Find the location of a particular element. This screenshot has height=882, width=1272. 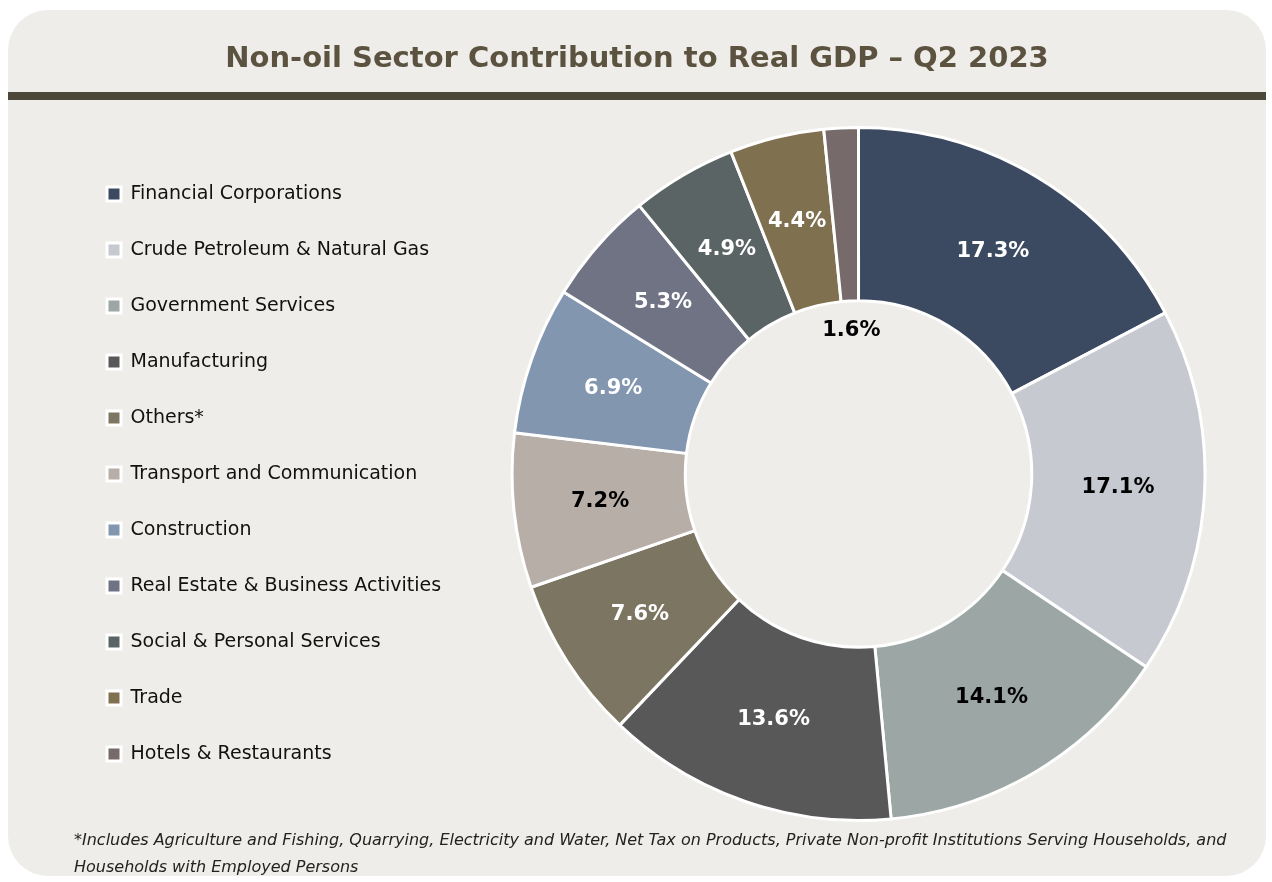

legend-label: Government Services is located at coordinates (233, 303).